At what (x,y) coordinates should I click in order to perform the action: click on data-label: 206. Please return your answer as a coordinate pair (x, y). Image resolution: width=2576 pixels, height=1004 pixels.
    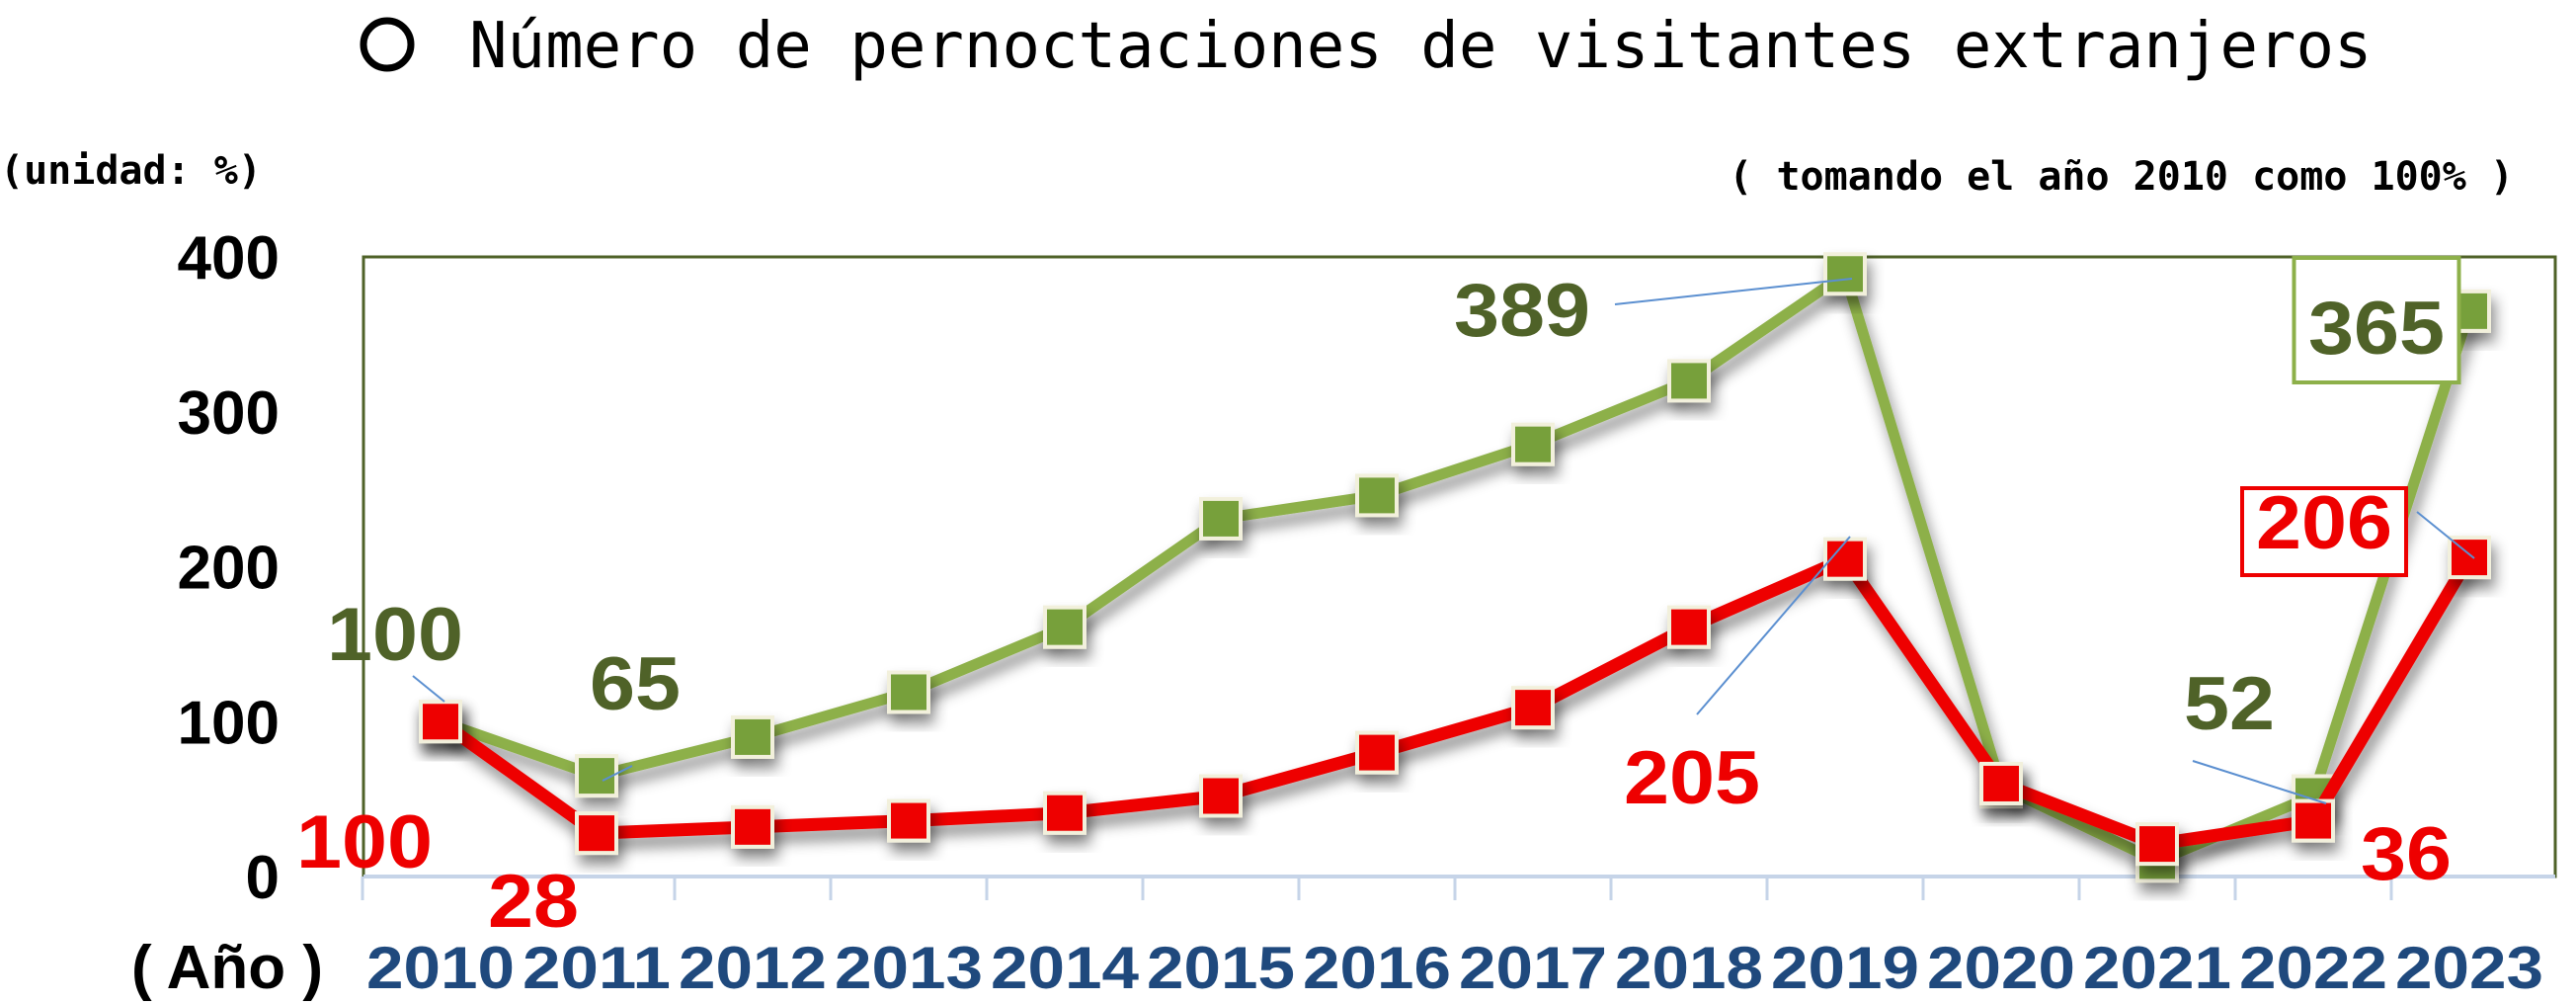
    Looking at the image, I should click on (2324, 523).